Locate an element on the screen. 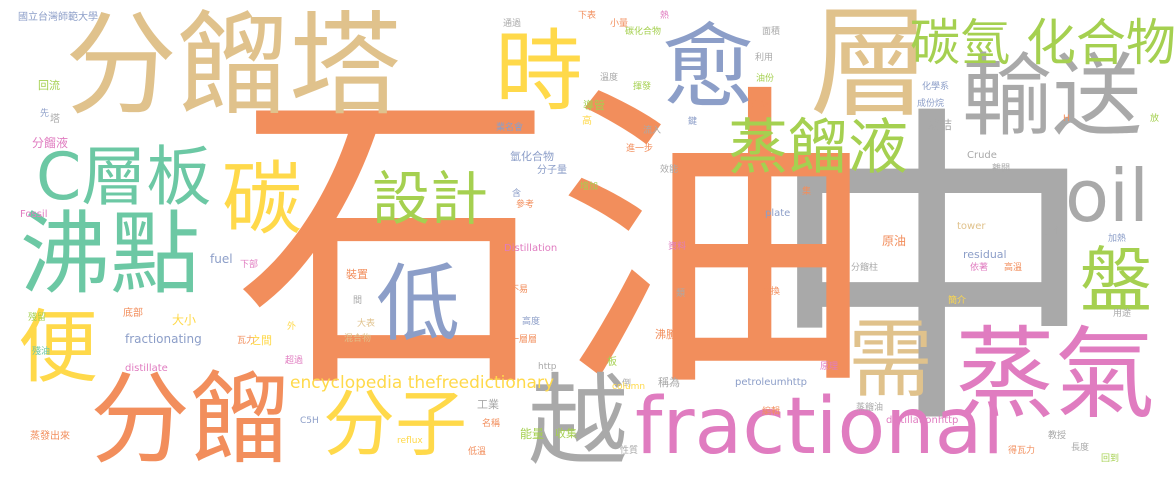 Image resolution: width=1175 pixels, height=482 pixels. word: fractionating is located at coordinates (163, 339).